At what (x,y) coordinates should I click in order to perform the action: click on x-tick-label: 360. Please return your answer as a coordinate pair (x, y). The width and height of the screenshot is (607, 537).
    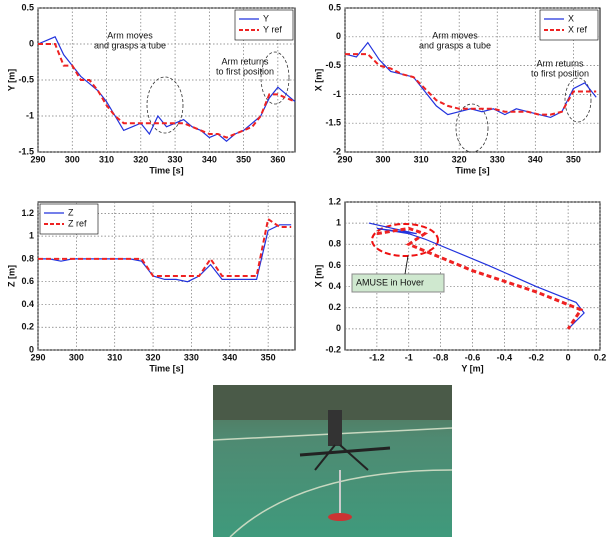
    Looking at the image, I should click on (277, 159).